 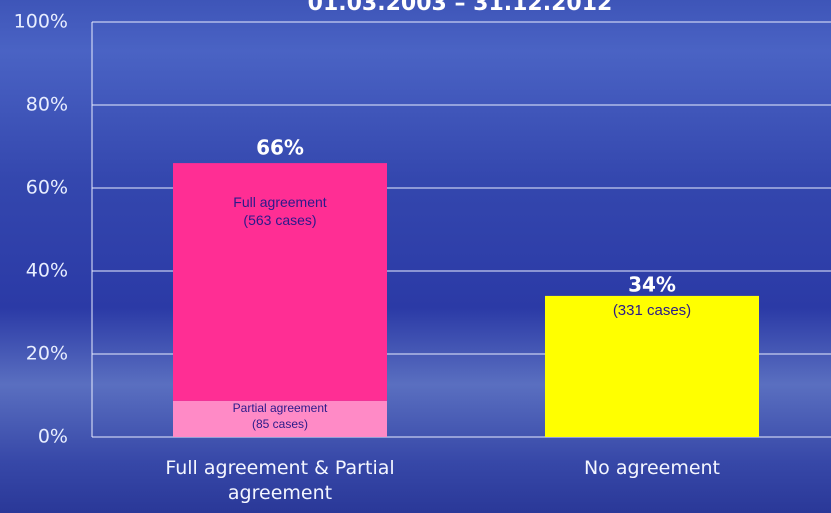 What do you see at coordinates (47, 105) in the screenshot?
I see `y-tick-label: 80%` at bounding box center [47, 105].